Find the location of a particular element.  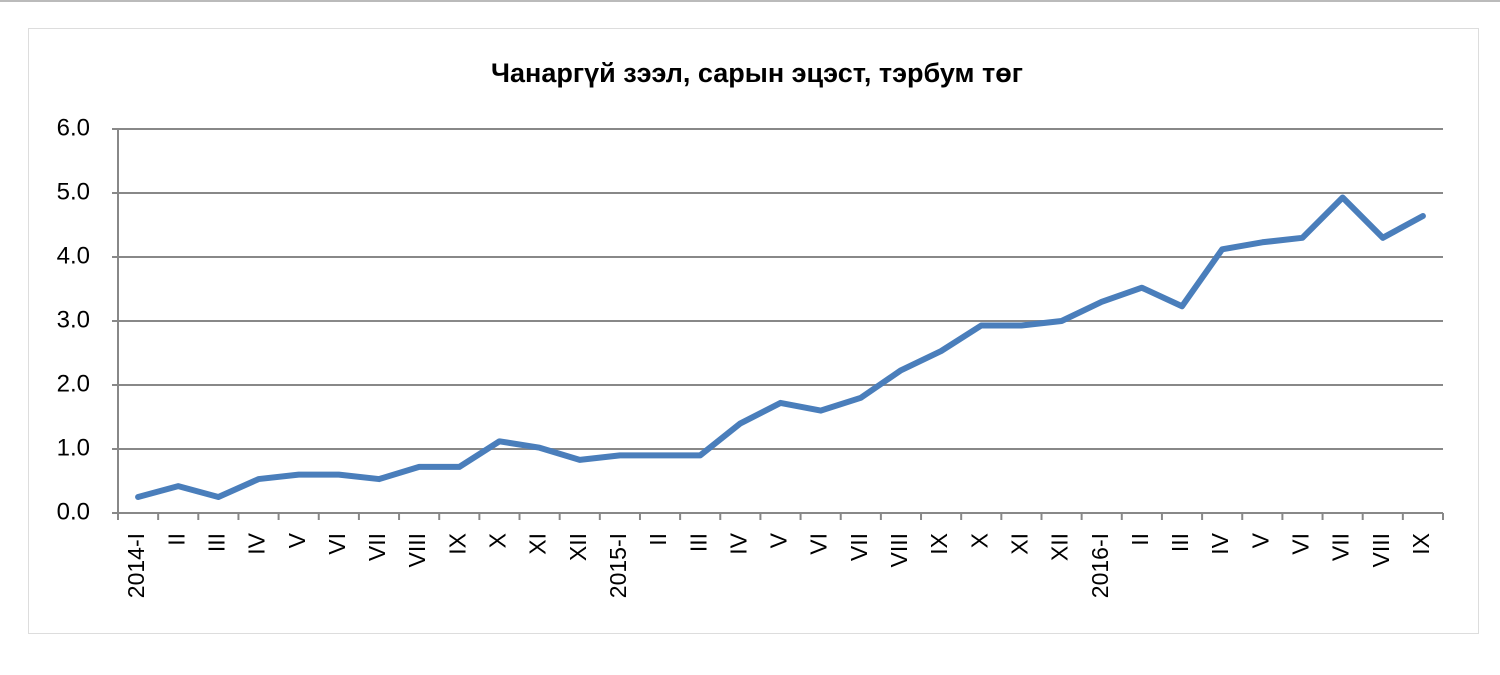

y-tick-label: 1.0 is located at coordinates (73, 447).